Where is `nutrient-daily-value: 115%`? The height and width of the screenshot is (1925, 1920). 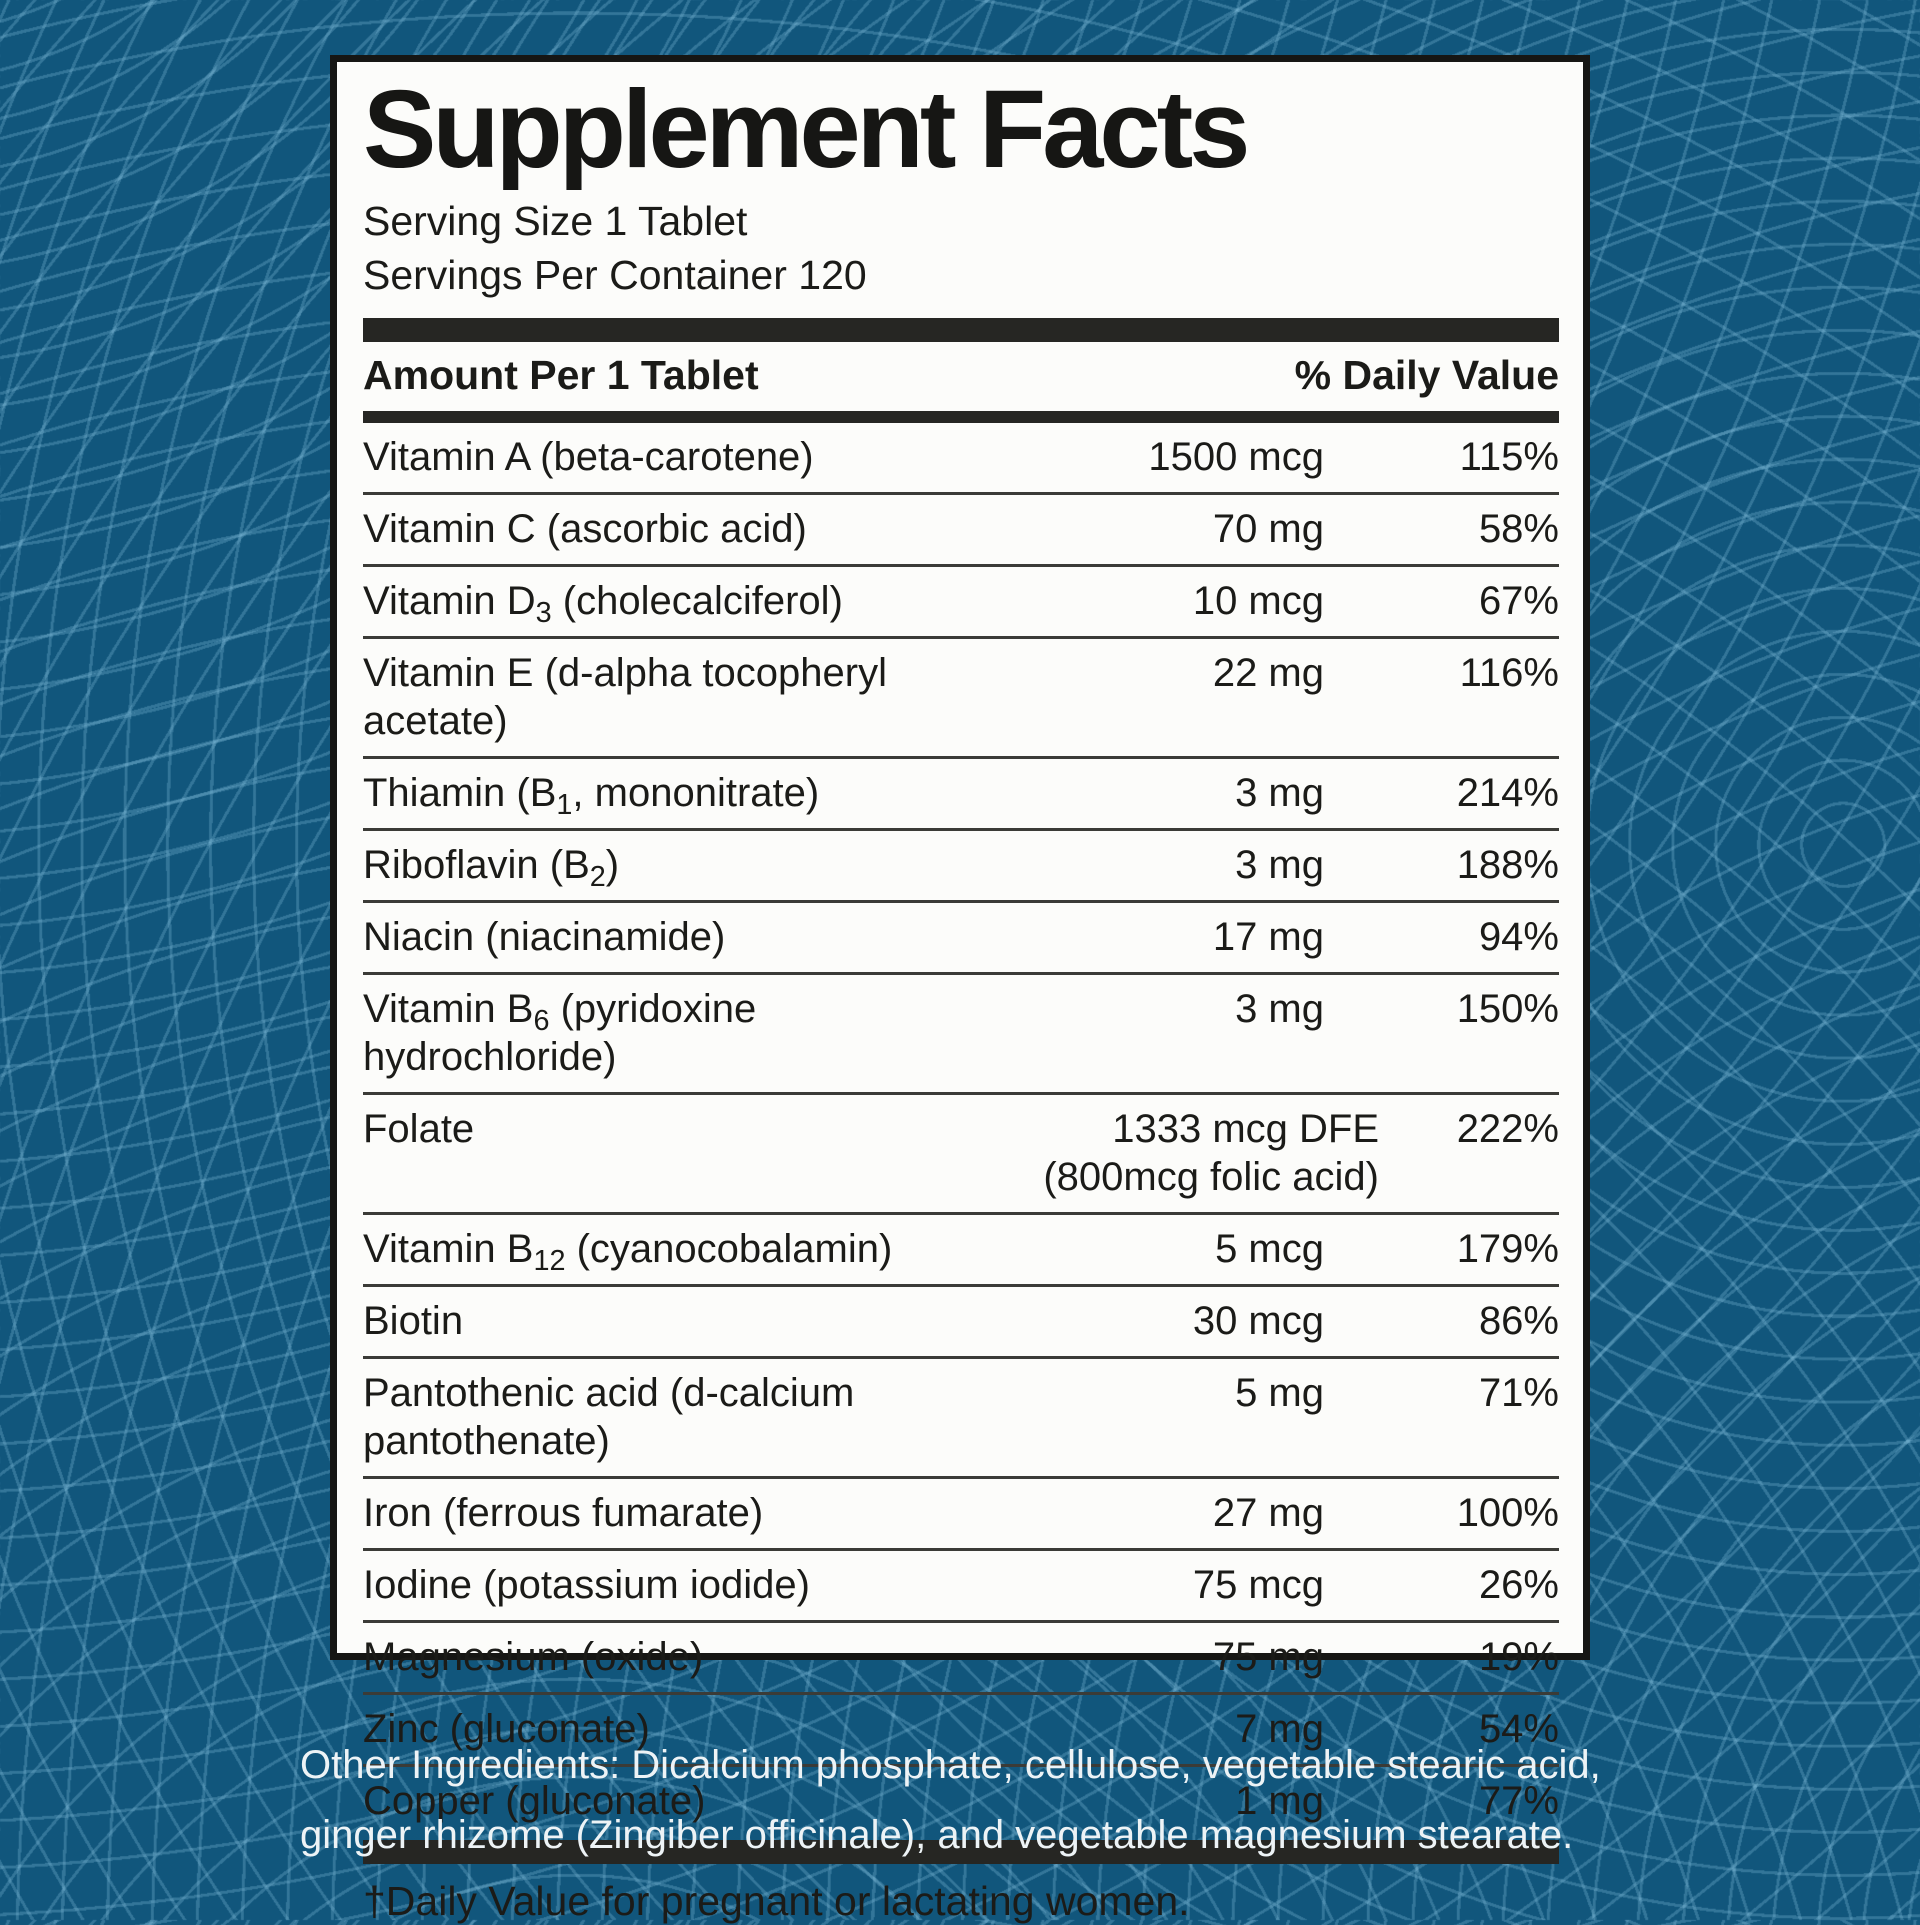
nutrient-daily-value: 115% is located at coordinates (1509, 456).